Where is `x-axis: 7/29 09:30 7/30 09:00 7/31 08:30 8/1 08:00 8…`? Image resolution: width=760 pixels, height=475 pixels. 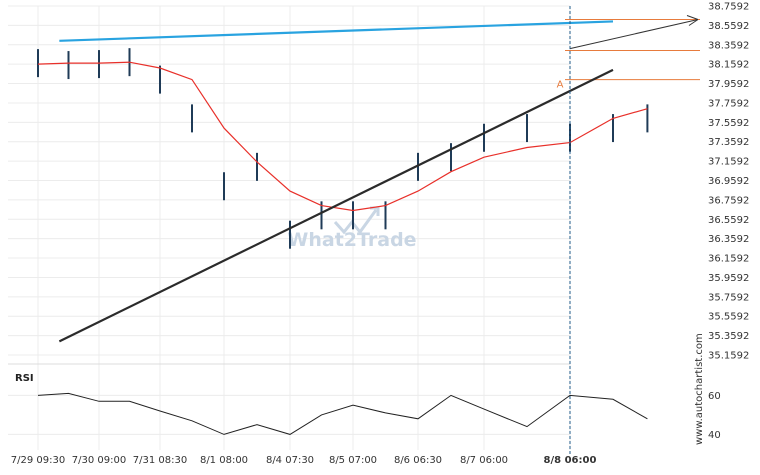 x-axis: 7/29 09:30 7/30 09:00 7/31 08:30 8/1 08:00 8… is located at coordinates (304, 460).